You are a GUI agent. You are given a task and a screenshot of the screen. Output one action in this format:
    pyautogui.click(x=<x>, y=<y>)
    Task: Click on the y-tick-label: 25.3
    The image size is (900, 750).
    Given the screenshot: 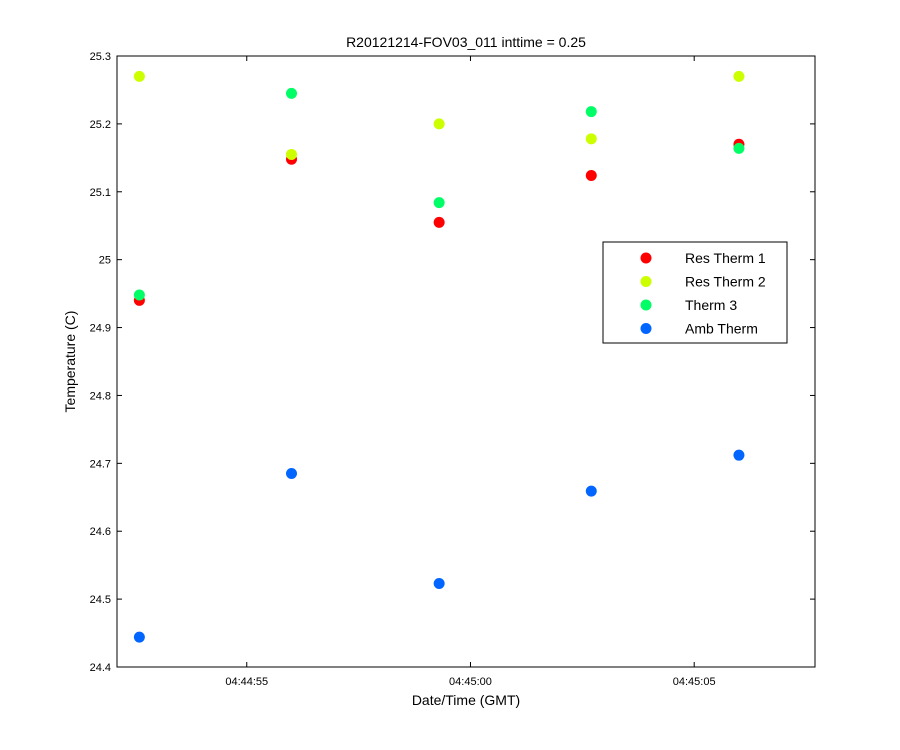 What is the action you would take?
    pyautogui.click(x=100, y=57)
    